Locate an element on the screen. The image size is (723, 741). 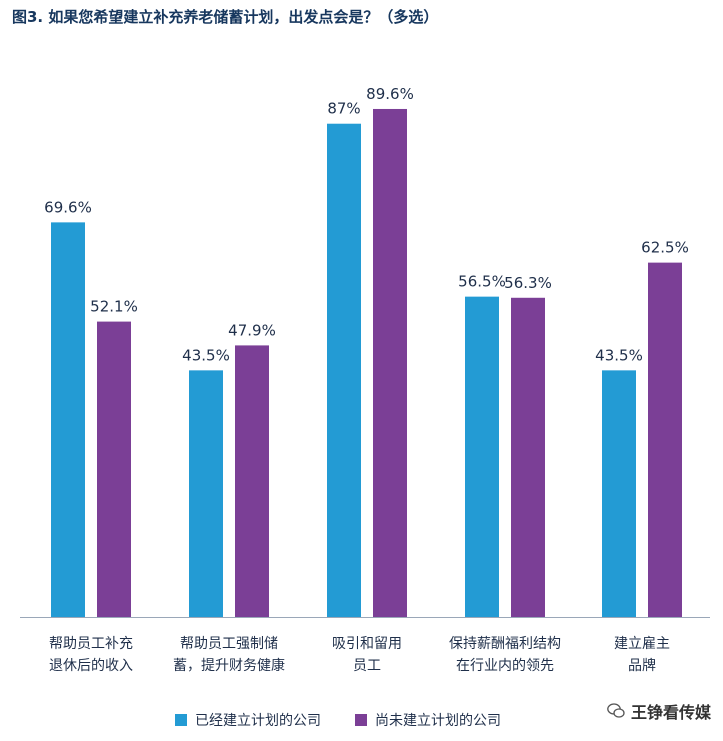
data-label-series-2-cat-4: 56.3% is located at coordinates (528, 283).